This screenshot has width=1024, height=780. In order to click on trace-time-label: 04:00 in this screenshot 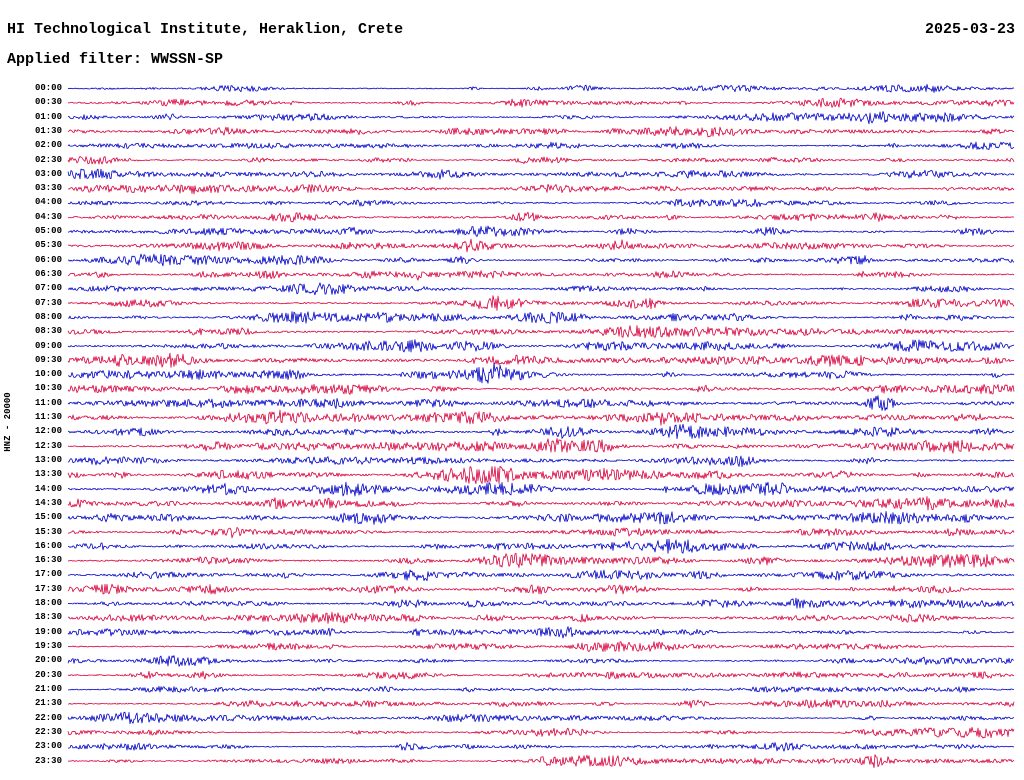, I will do `click(48, 202)`.